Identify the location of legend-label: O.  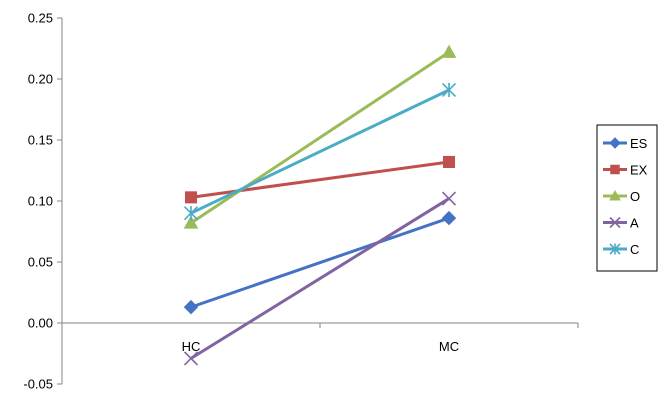
(635, 196).